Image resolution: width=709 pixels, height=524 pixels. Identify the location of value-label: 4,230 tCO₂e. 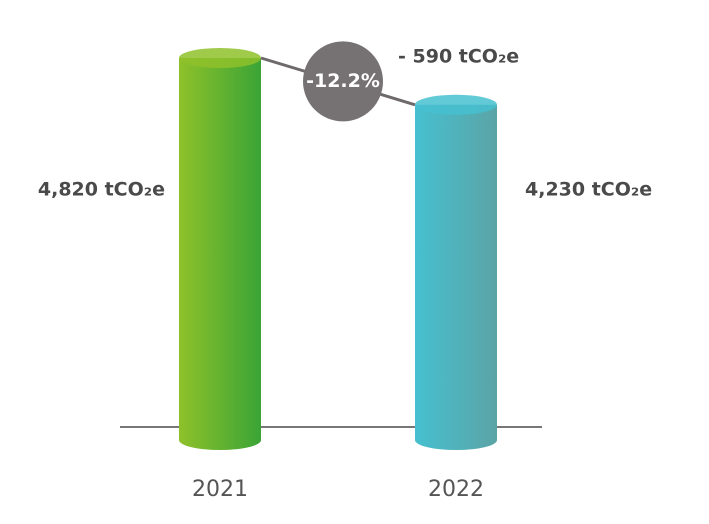
(588, 190).